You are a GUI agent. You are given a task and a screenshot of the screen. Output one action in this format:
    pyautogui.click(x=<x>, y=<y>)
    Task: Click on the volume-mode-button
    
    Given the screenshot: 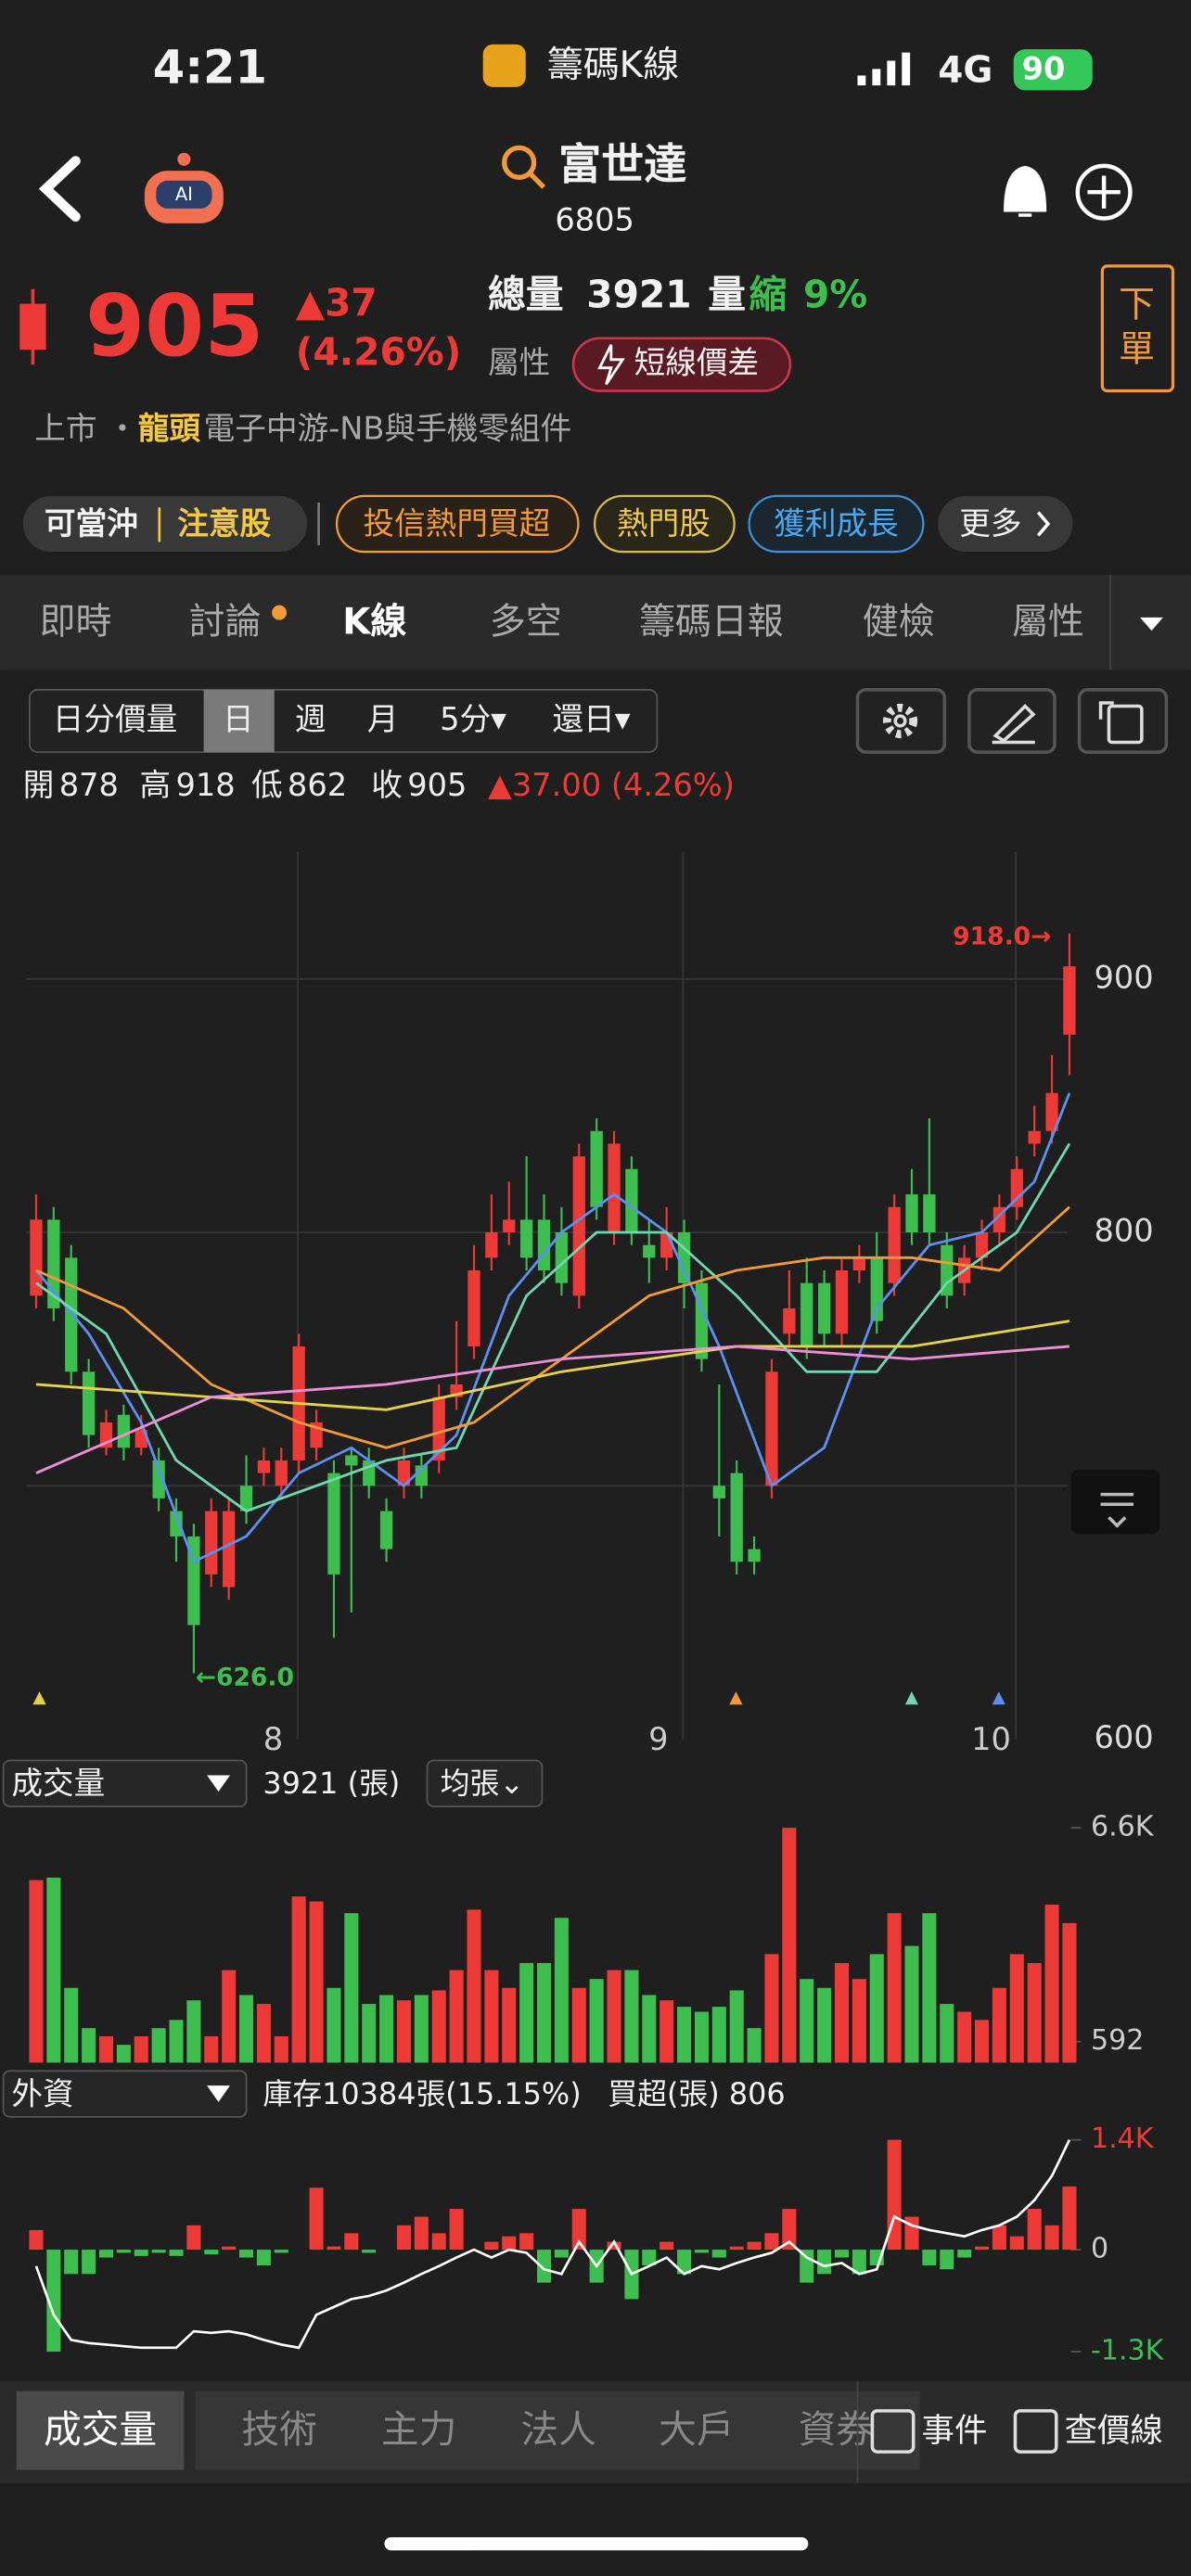 What is the action you would take?
    pyautogui.click(x=485, y=1783)
    